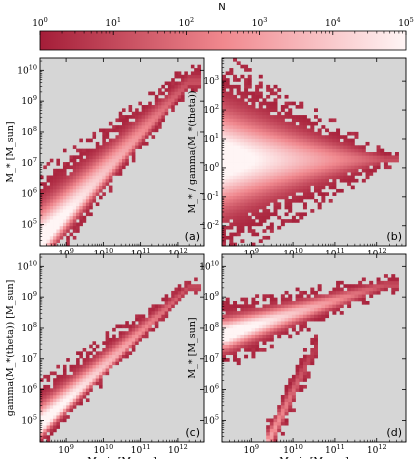 This screenshot has width=415, height=459. What do you see at coordinates (187, 22) in the screenshot?
I see `tick-label: 102` at bounding box center [187, 22].